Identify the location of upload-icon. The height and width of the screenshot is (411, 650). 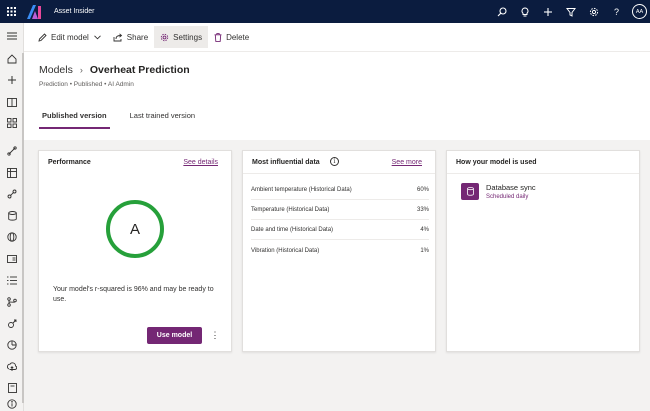
(12, 367).